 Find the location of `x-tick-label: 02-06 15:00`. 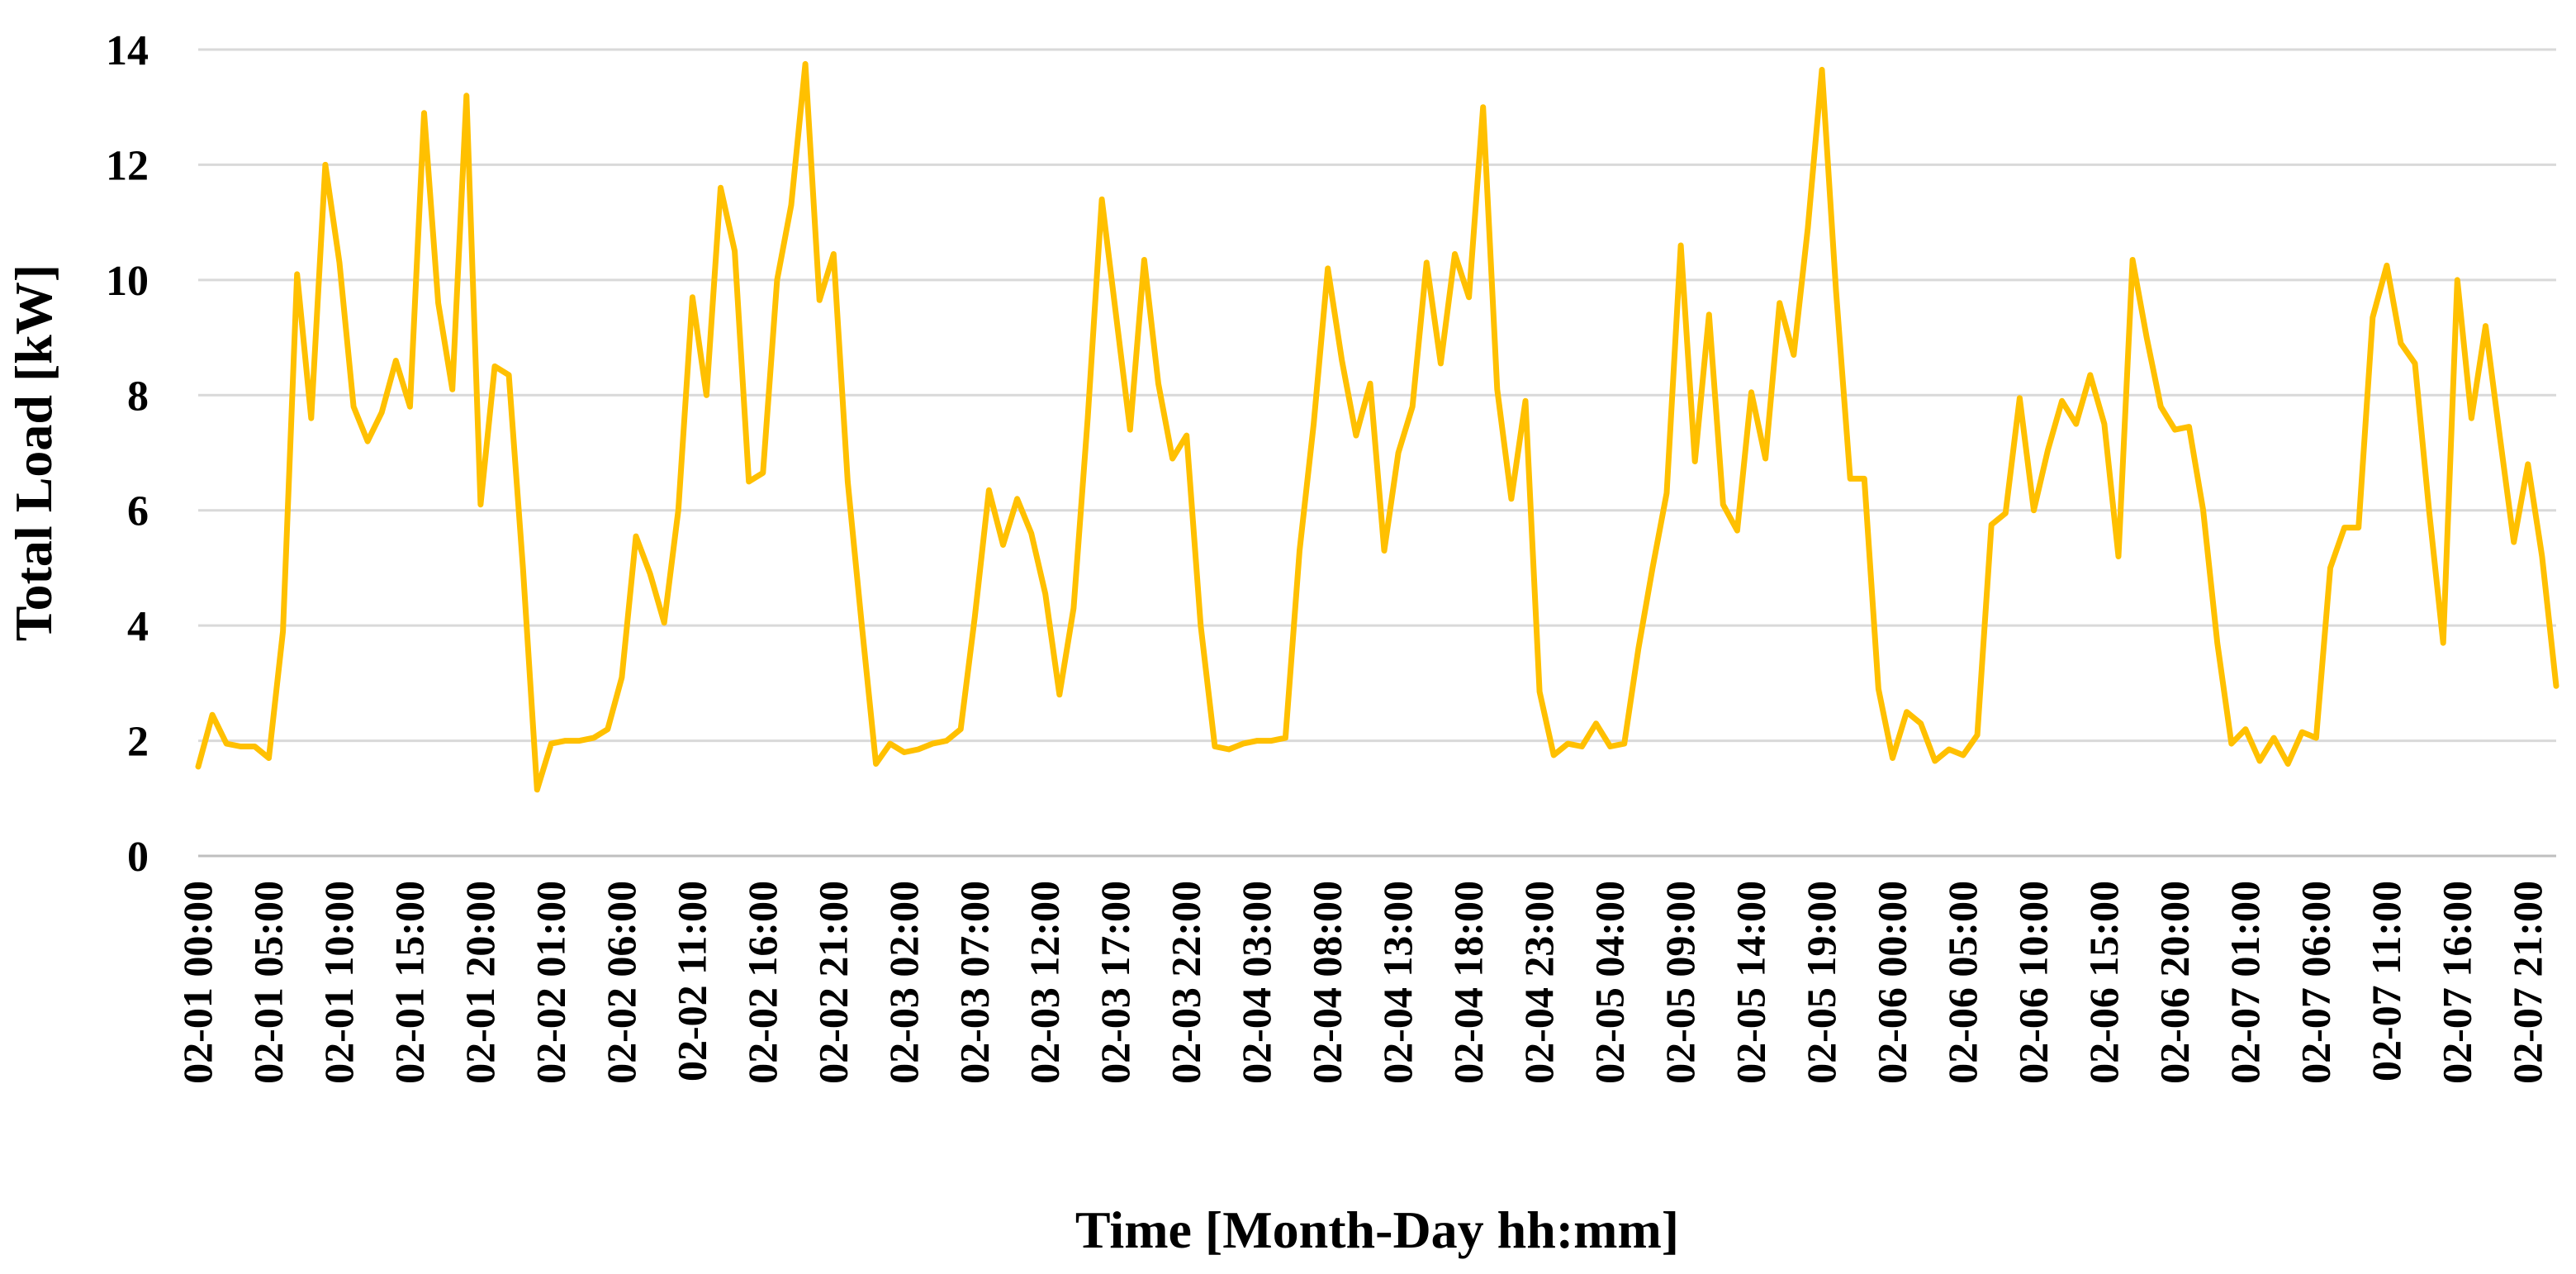

x-tick-label: 02-06 15:00 is located at coordinates (2103, 982).